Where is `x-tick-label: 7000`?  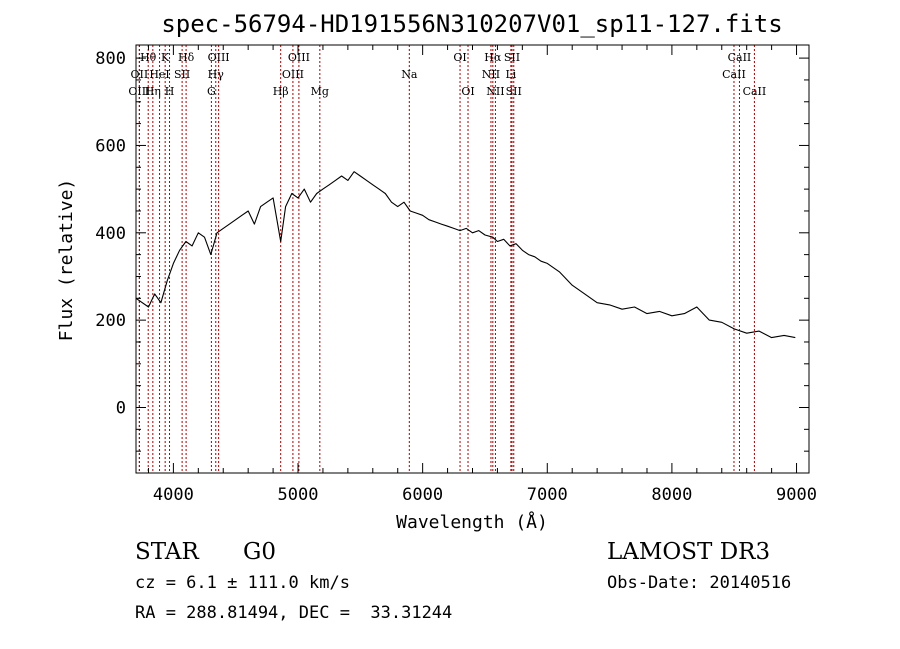
x-tick-label: 7000 is located at coordinates (547, 495).